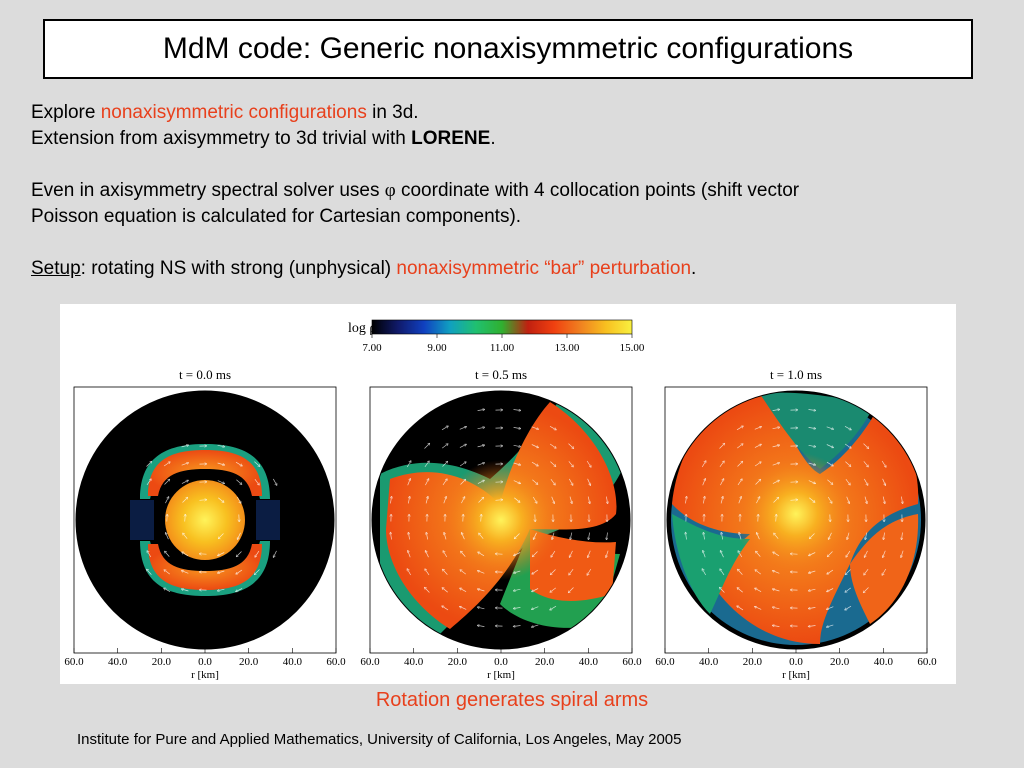 The height and width of the screenshot is (768, 1024). Describe the element at coordinates (501, 374) in the screenshot. I see `panel-time-label: t = 0.5 ms` at that location.